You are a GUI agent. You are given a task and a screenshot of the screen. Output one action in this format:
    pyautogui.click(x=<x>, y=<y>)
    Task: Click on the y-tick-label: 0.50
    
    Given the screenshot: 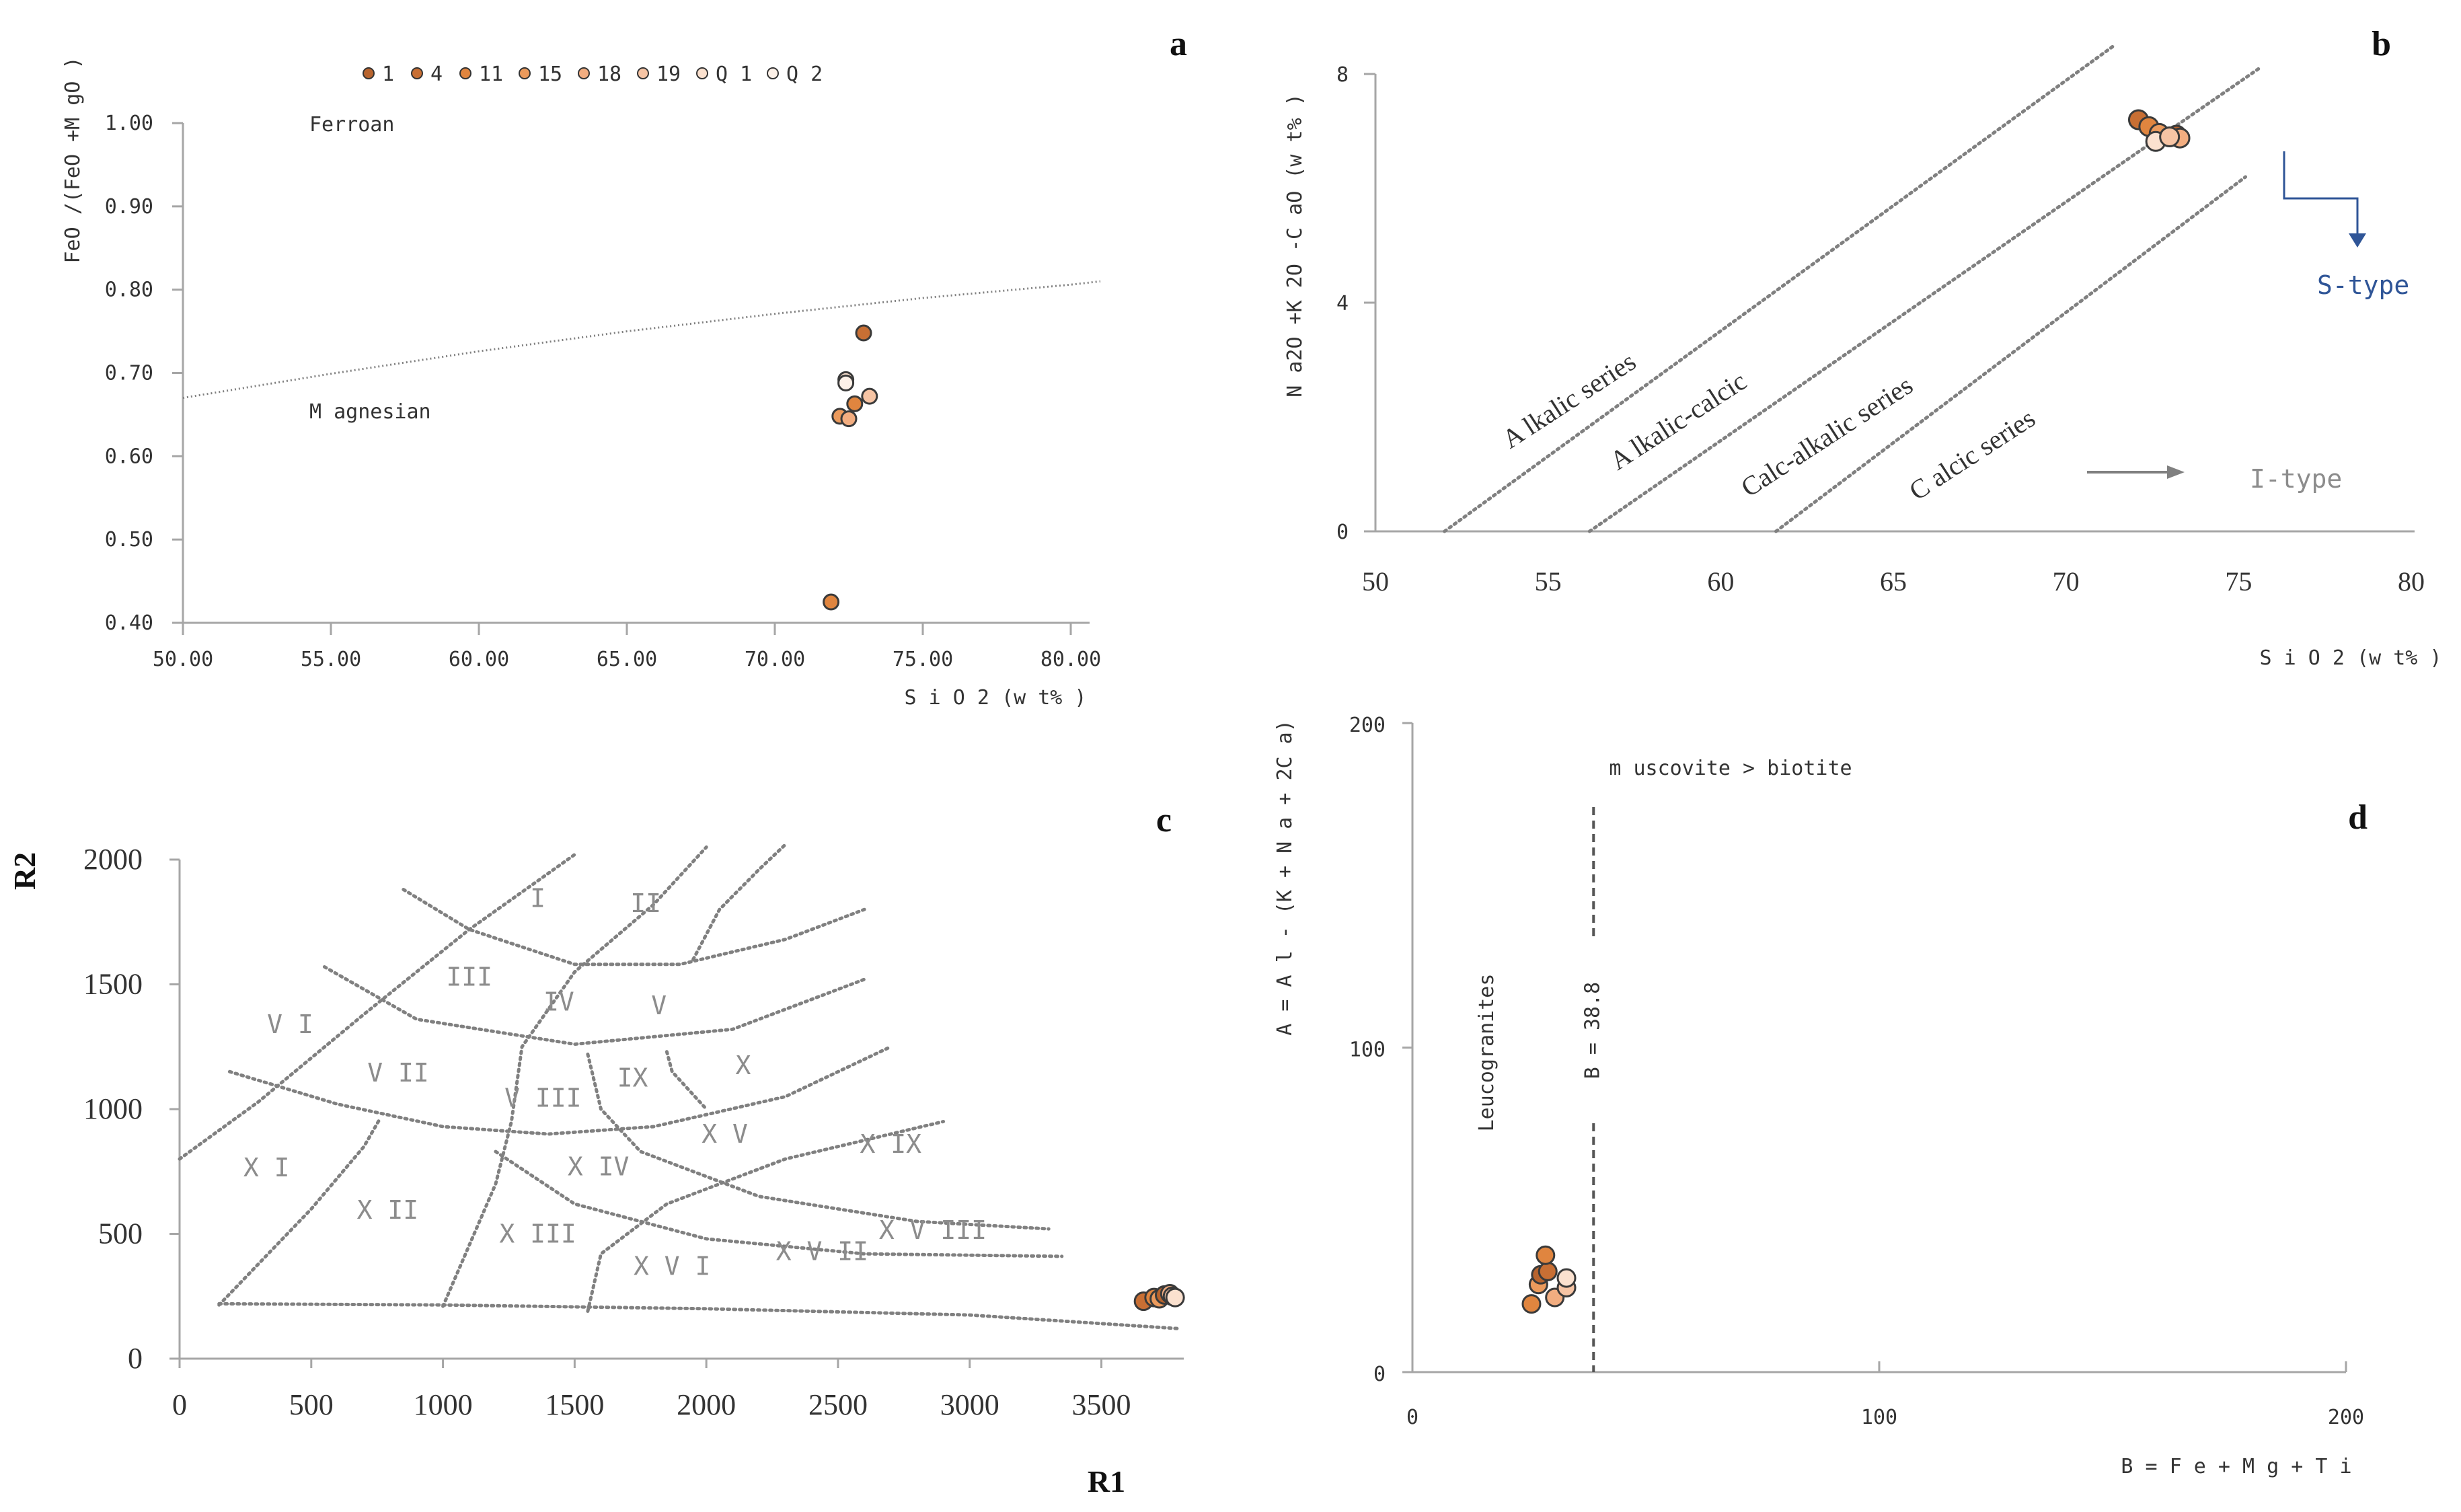 What is the action you would take?
    pyautogui.click(x=129, y=540)
    